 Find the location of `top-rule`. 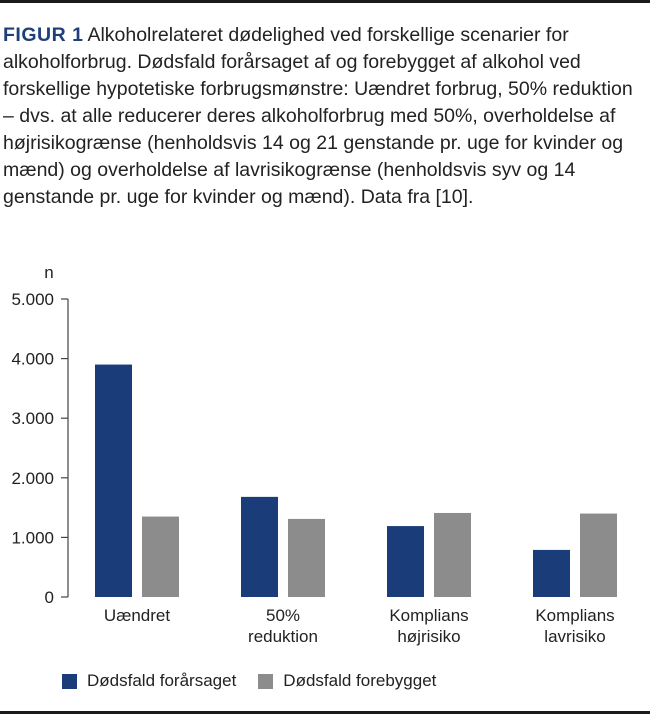

top-rule is located at coordinates (325, 1).